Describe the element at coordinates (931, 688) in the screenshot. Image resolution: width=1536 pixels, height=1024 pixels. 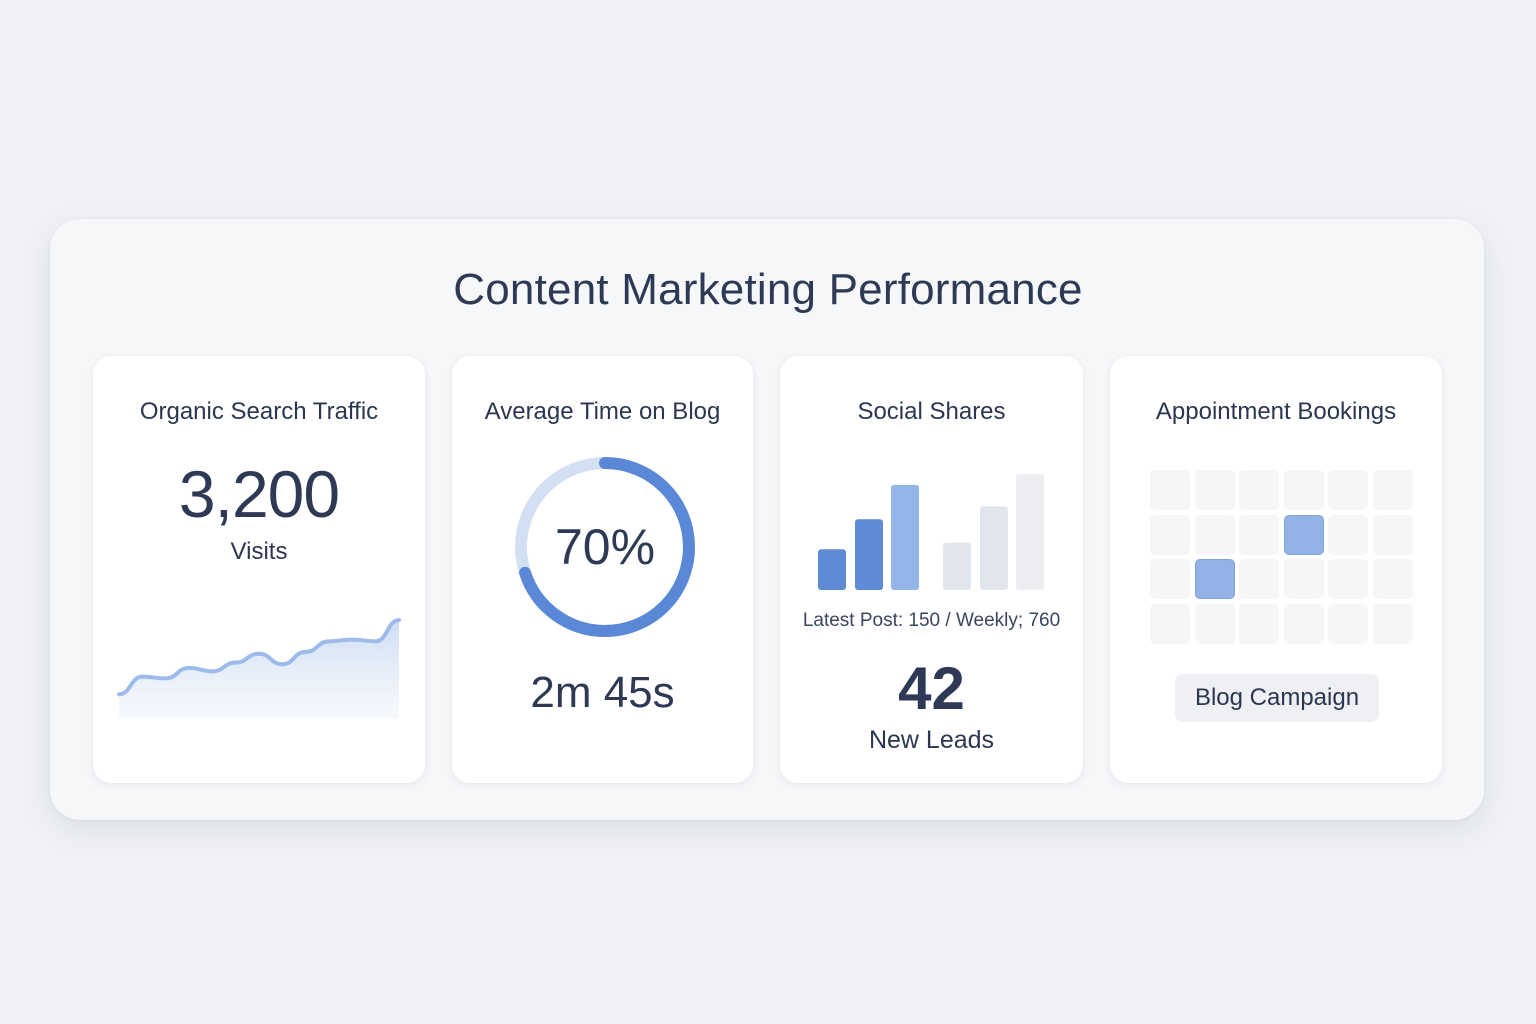
I see `new-leads-value: 42` at that location.